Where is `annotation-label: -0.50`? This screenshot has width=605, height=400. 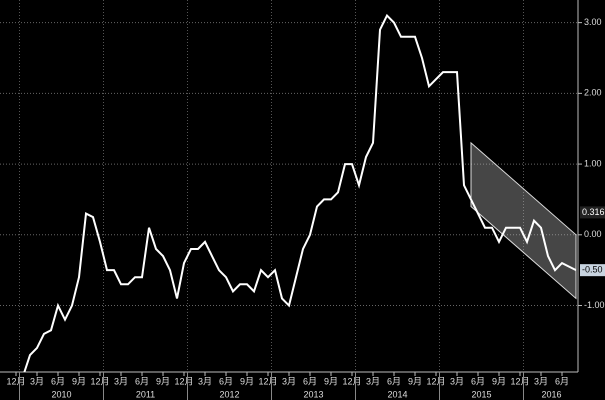 annotation-label: -0.50 is located at coordinates (592, 270).